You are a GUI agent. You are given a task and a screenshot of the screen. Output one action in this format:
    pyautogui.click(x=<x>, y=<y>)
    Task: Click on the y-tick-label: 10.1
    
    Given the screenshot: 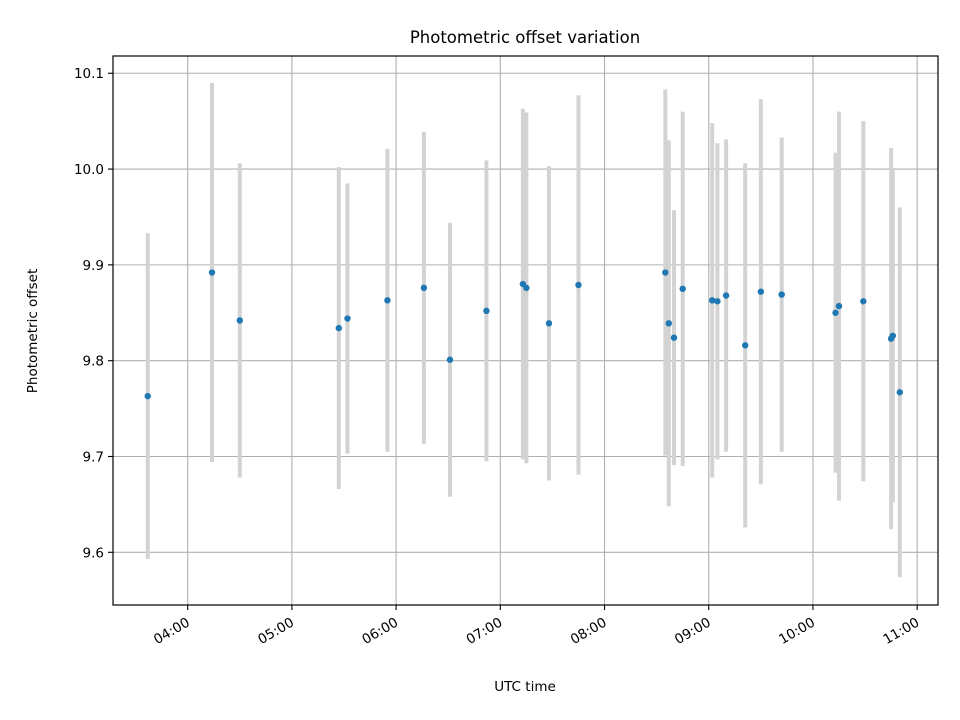 What is the action you would take?
    pyautogui.click(x=89, y=74)
    